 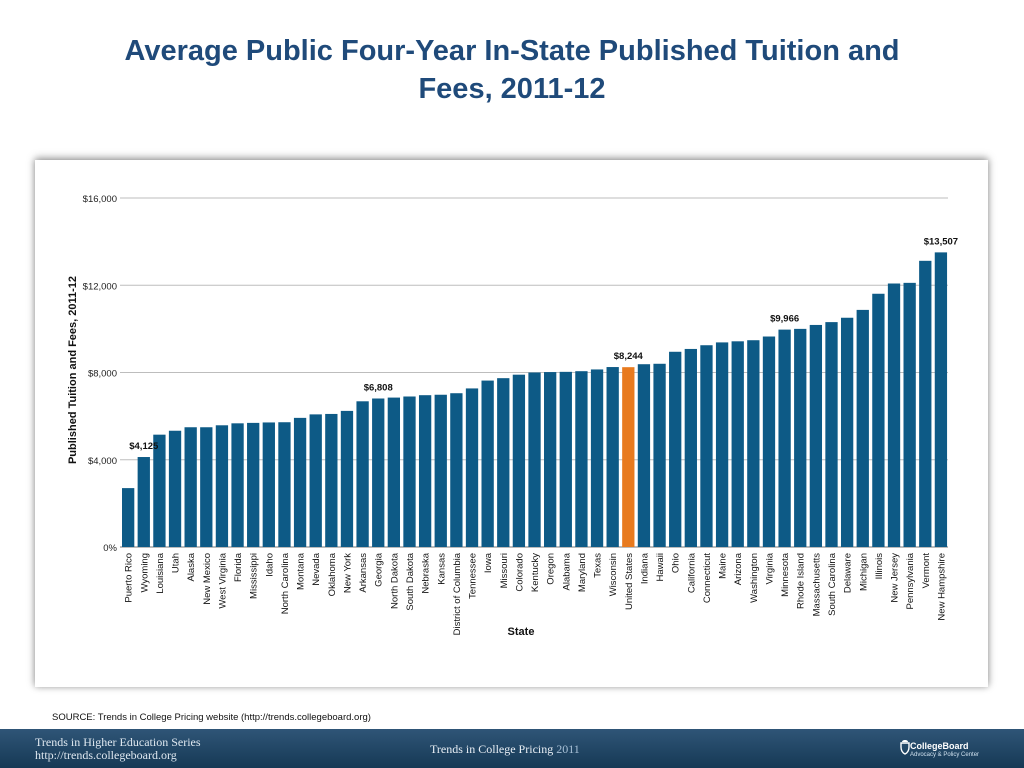 I want to click on x-tick-label: Alaska, so click(x=191, y=566).